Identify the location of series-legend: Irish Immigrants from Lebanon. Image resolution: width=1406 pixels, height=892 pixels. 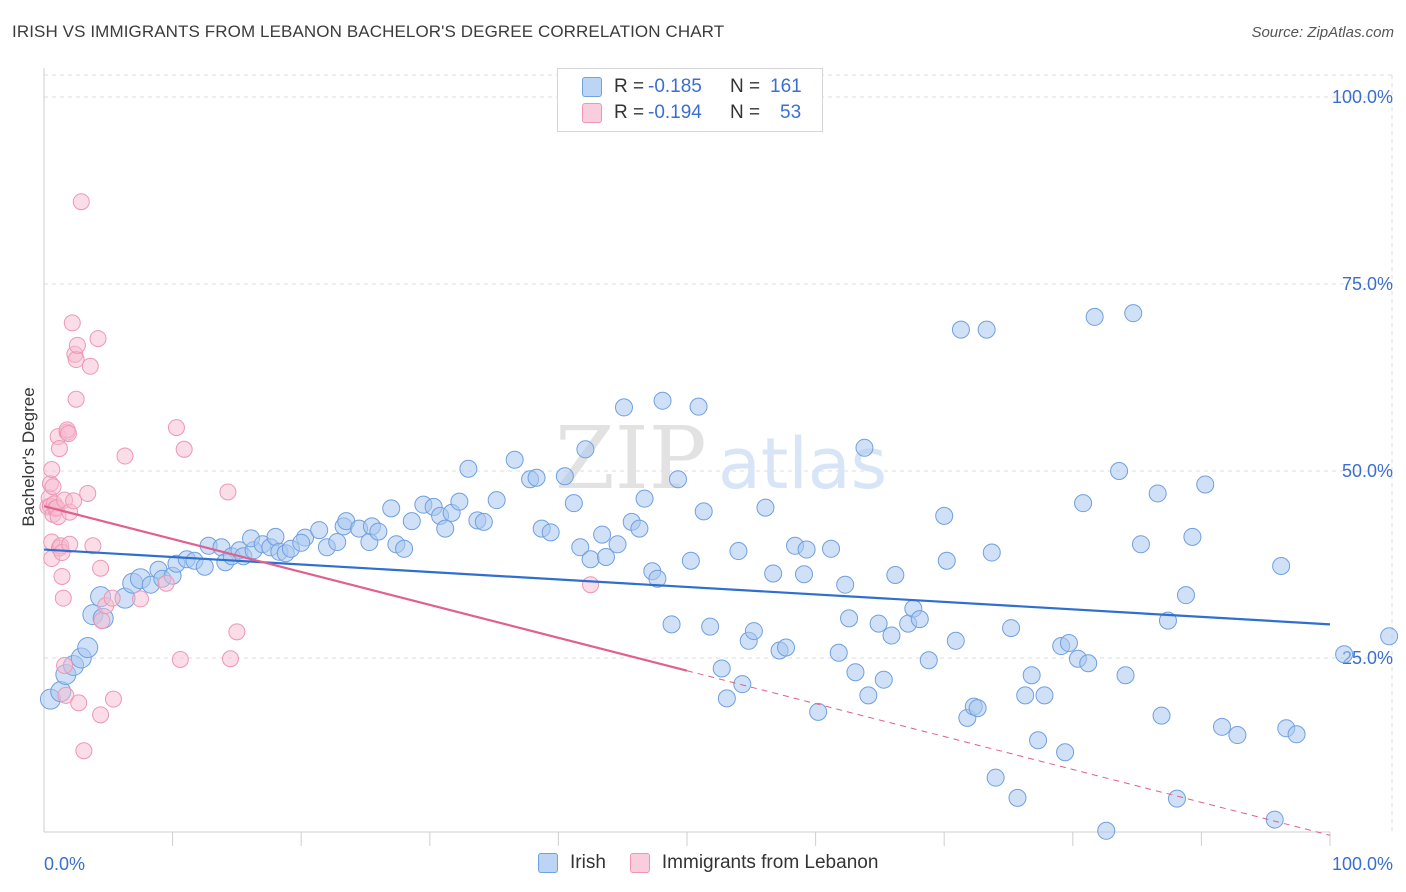
(720, 863).